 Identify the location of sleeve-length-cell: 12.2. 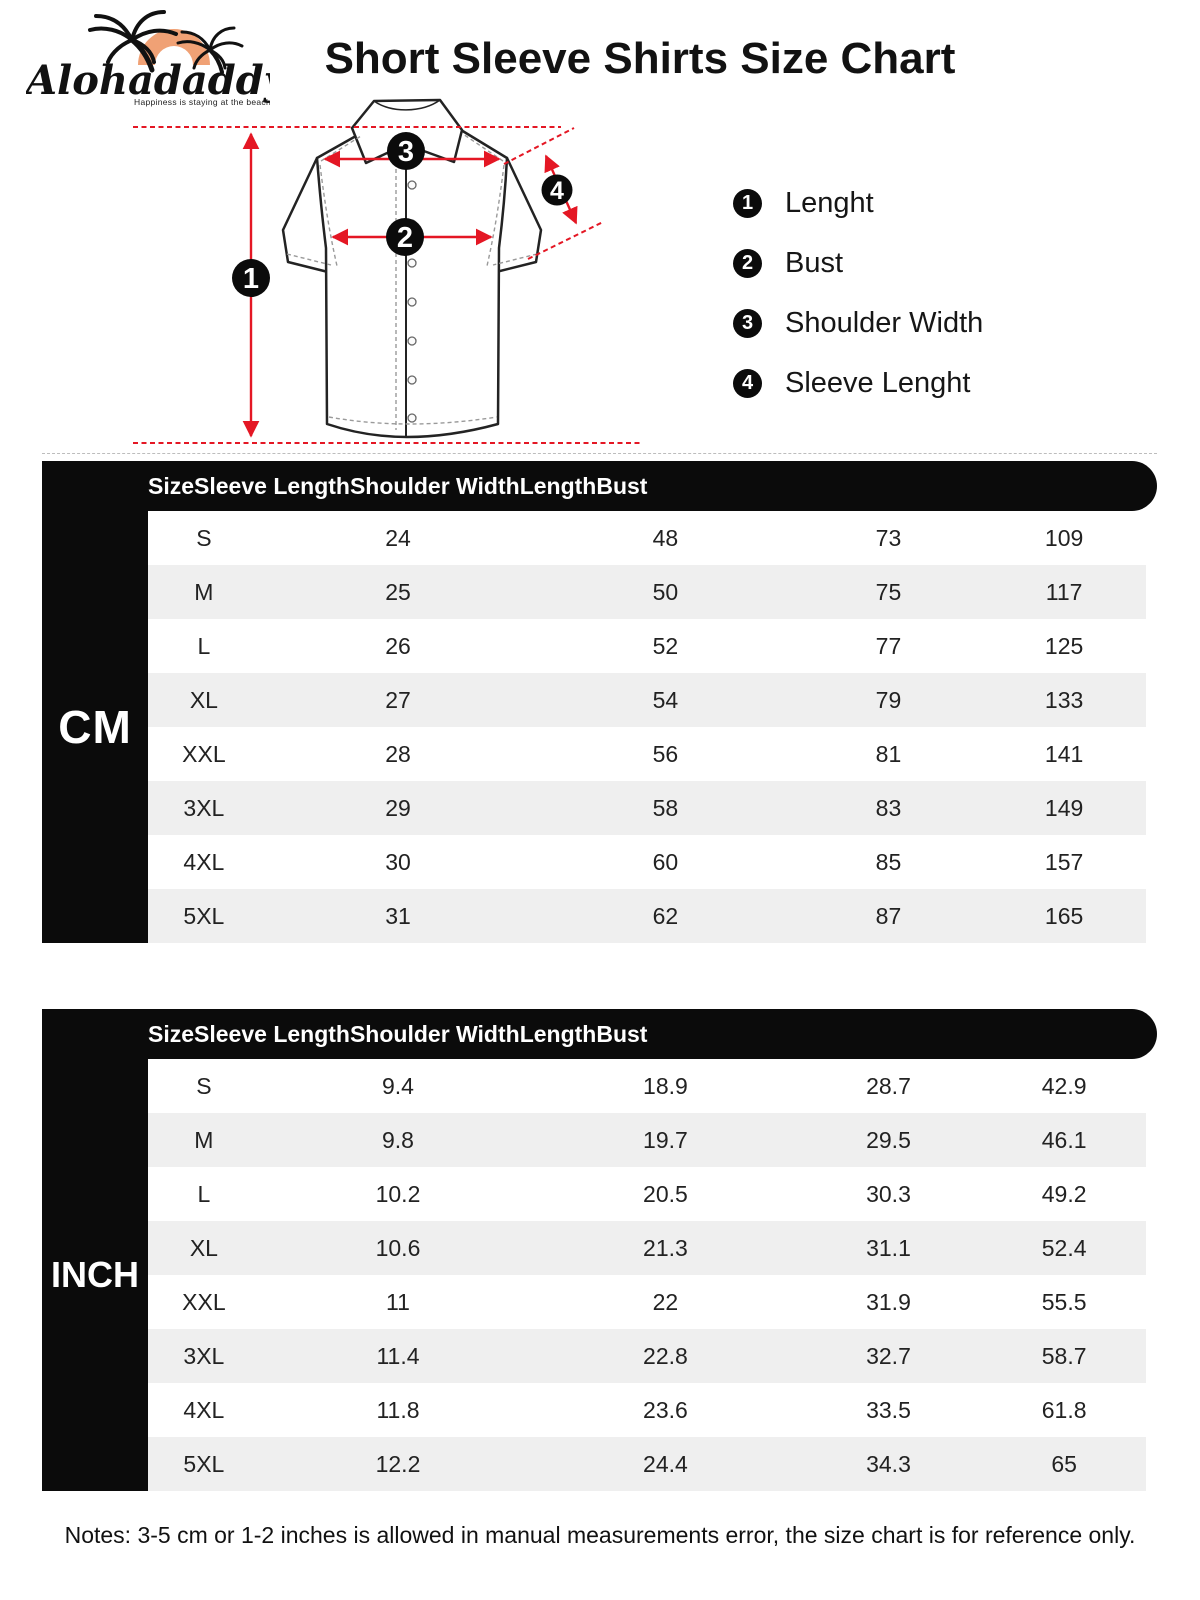
(398, 1463).